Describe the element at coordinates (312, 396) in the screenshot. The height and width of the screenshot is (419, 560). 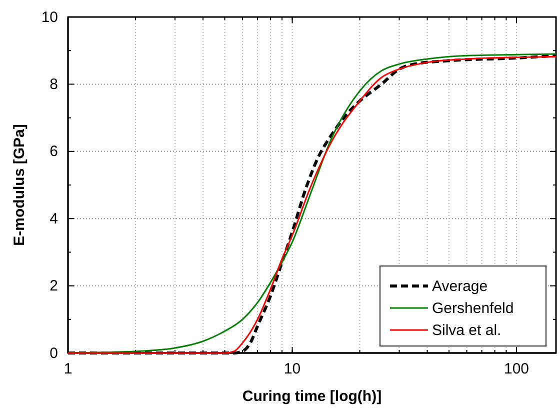
I see `x-axis-title: Curing time [log(h)]` at that location.